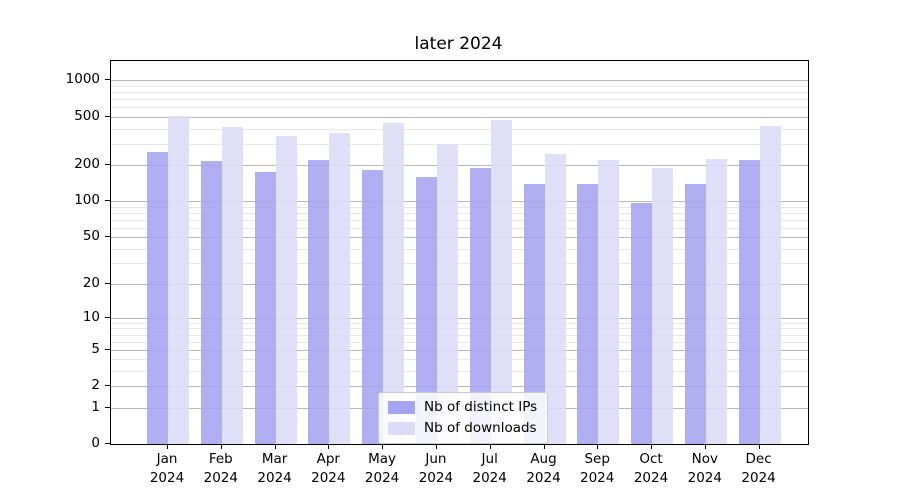 The width and height of the screenshot is (900, 500). What do you see at coordinates (641, 323) in the screenshot?
I see `bar-distinct-ips-oct` at bounding box center [641, 323].